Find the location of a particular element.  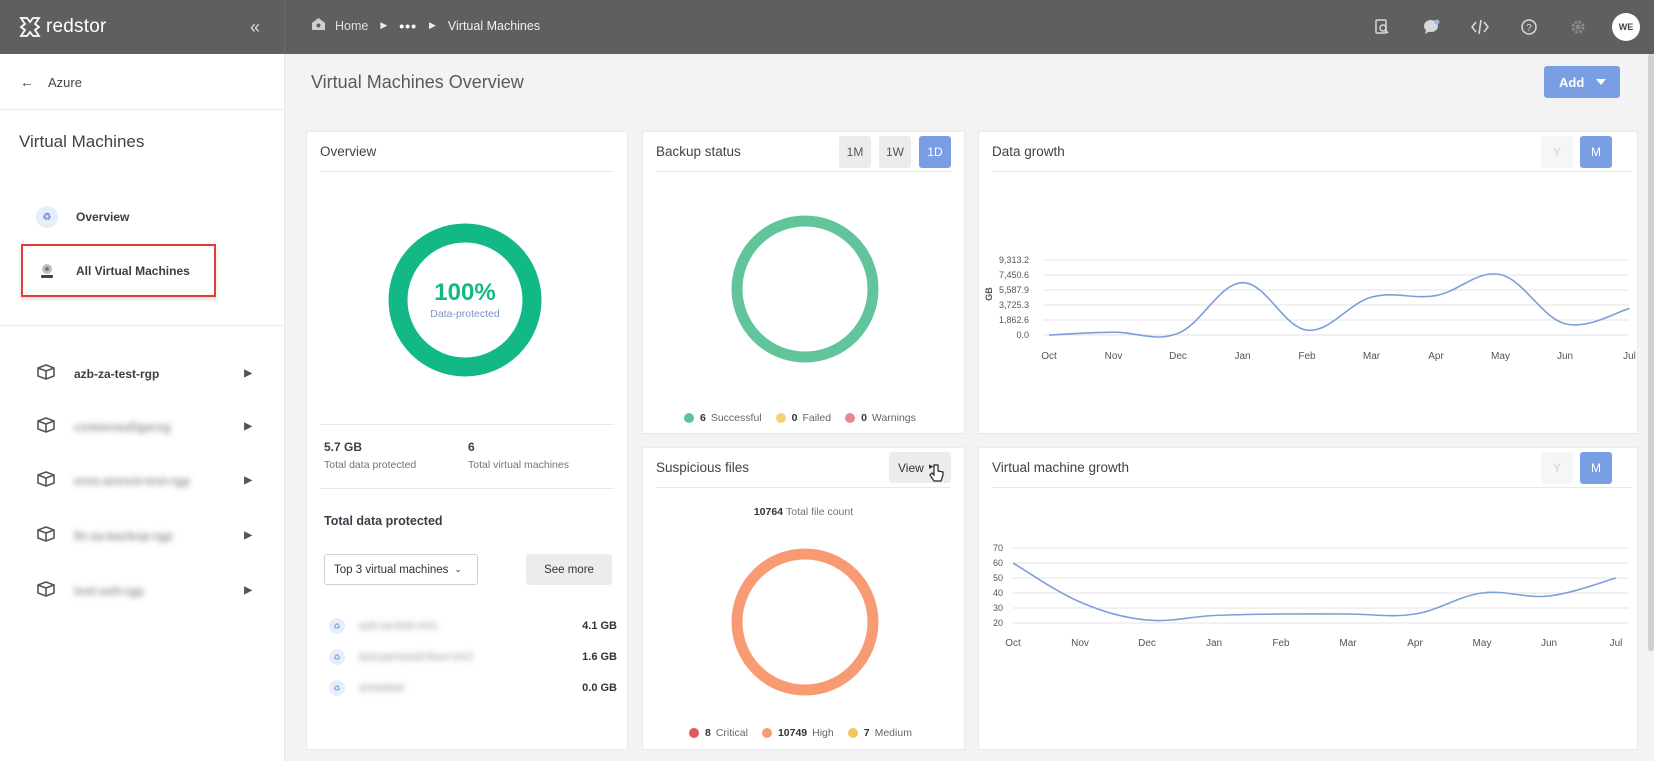

topbar-divider is located at coordinates (284, 27).